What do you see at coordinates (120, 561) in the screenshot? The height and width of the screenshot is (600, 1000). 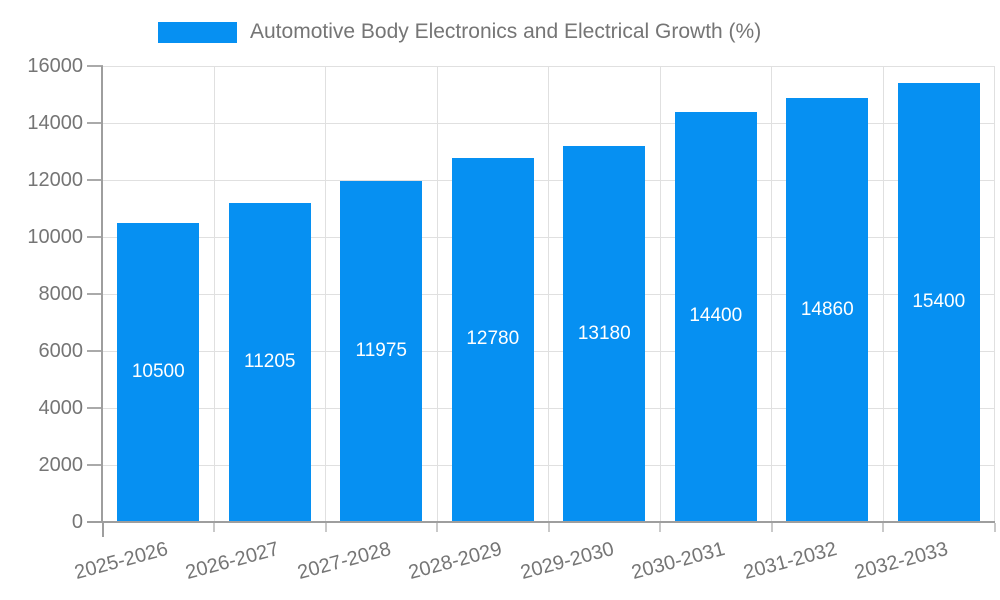 I see `x-axis-category-label: 2025-2026` at bounding box center [120, 561].